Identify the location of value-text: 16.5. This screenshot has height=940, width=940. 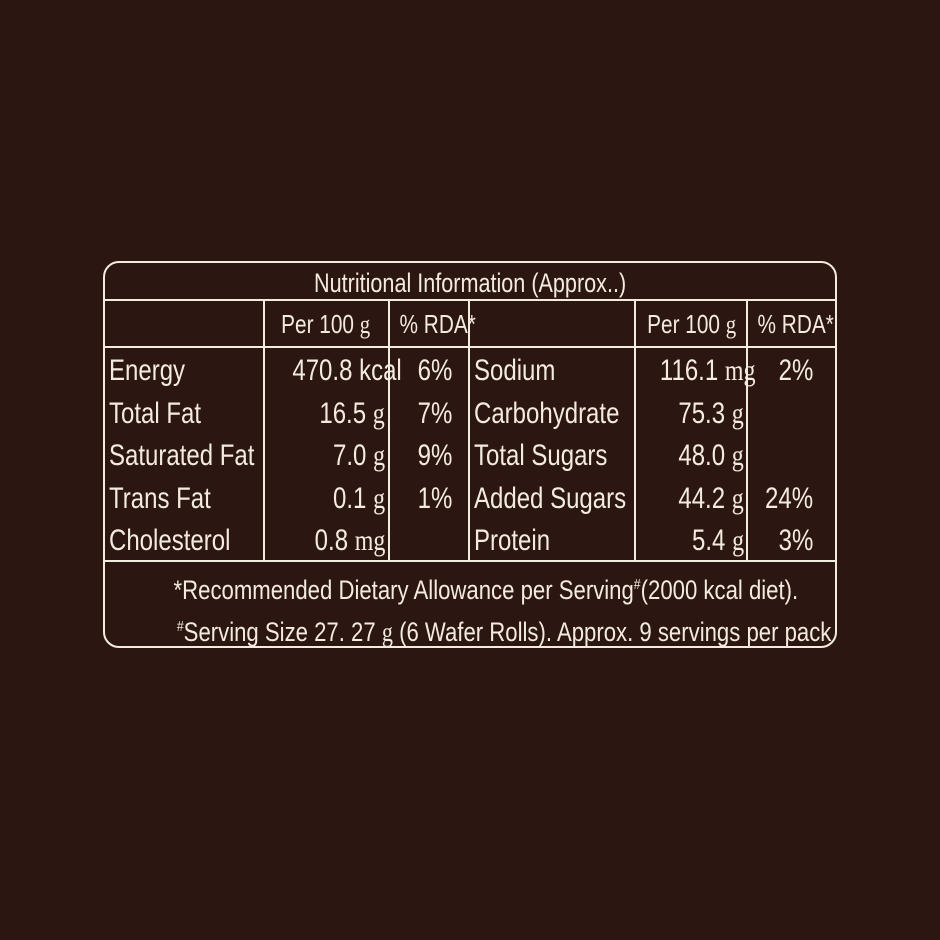
(343, 413).